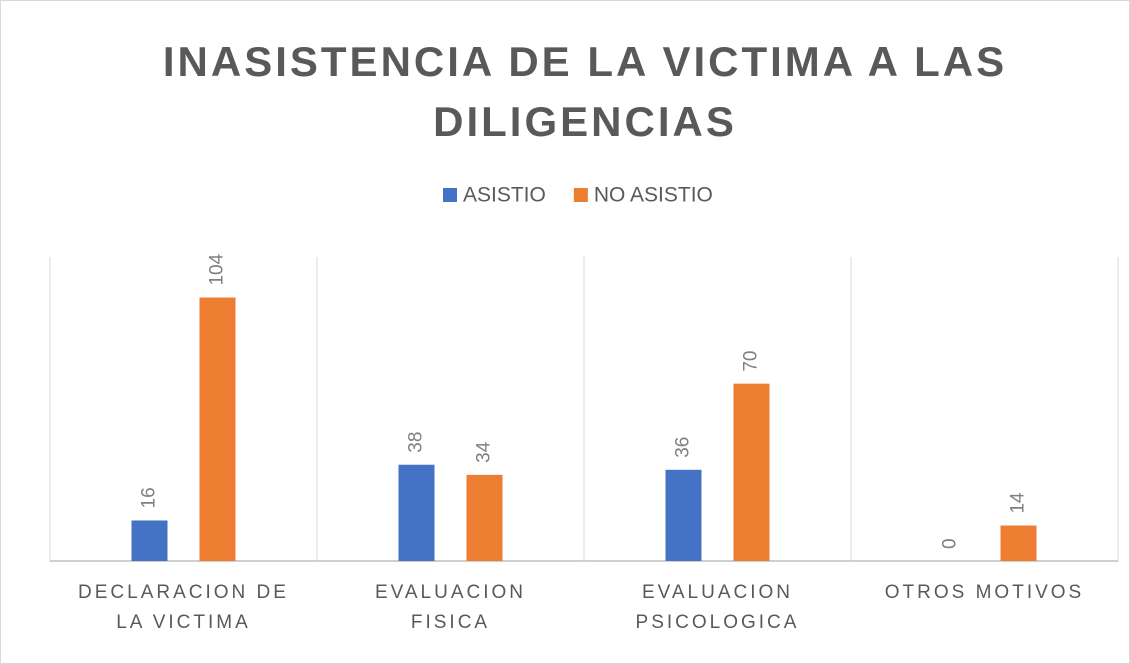  Describe the element at coordinates (217, 269) in the screenshot. I see `data-label: 104` at that location.